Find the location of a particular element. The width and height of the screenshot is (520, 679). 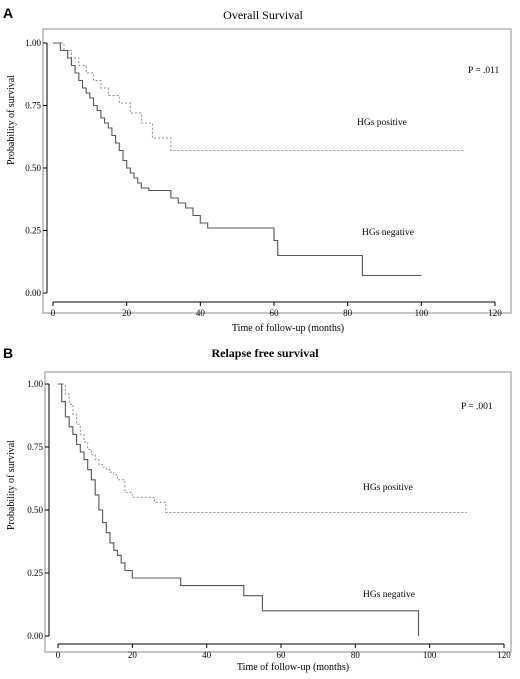

panel-a-title: Overall Survival is located at coordinates (263, 15).